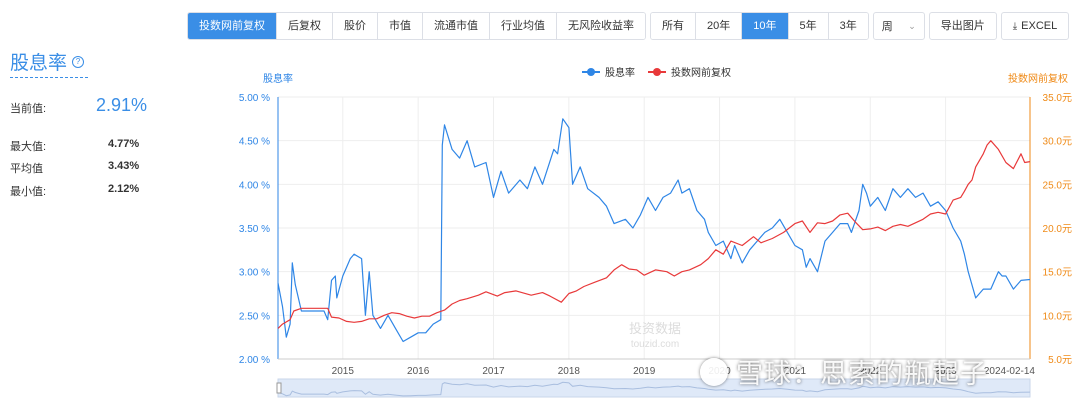  What do you see at coordinates (124, 144) in the screenshot?
I see `max-value: 4.77%` at bounding box center [124, 144].